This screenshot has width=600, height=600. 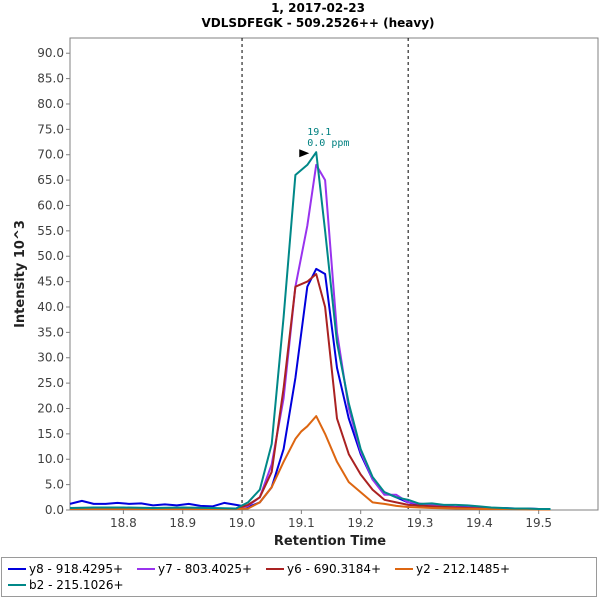 What do you see at coordinates (310, 463) in the screenshot?
I see `series-line` at bounding box center [310, 463].